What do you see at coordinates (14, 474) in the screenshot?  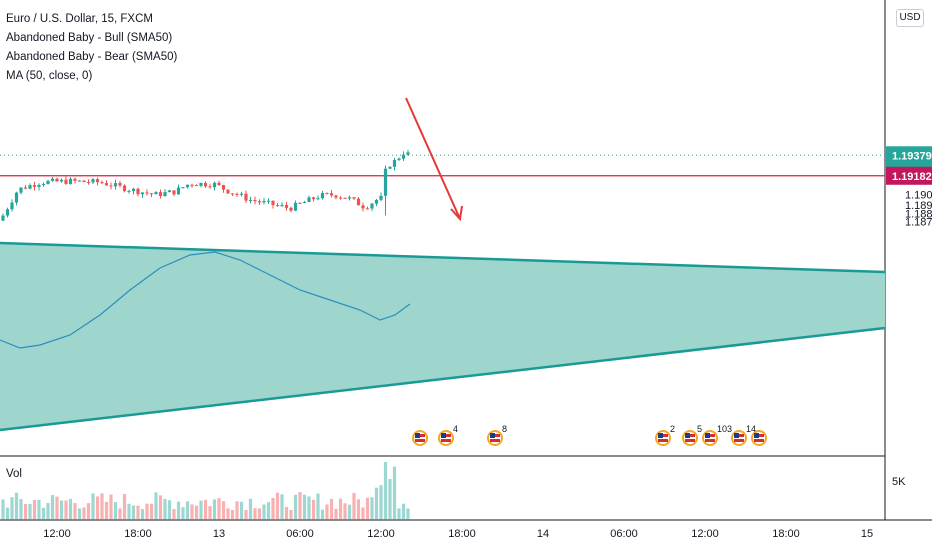 I see `volume-legend: Vol` at bounding box center [14, 474].